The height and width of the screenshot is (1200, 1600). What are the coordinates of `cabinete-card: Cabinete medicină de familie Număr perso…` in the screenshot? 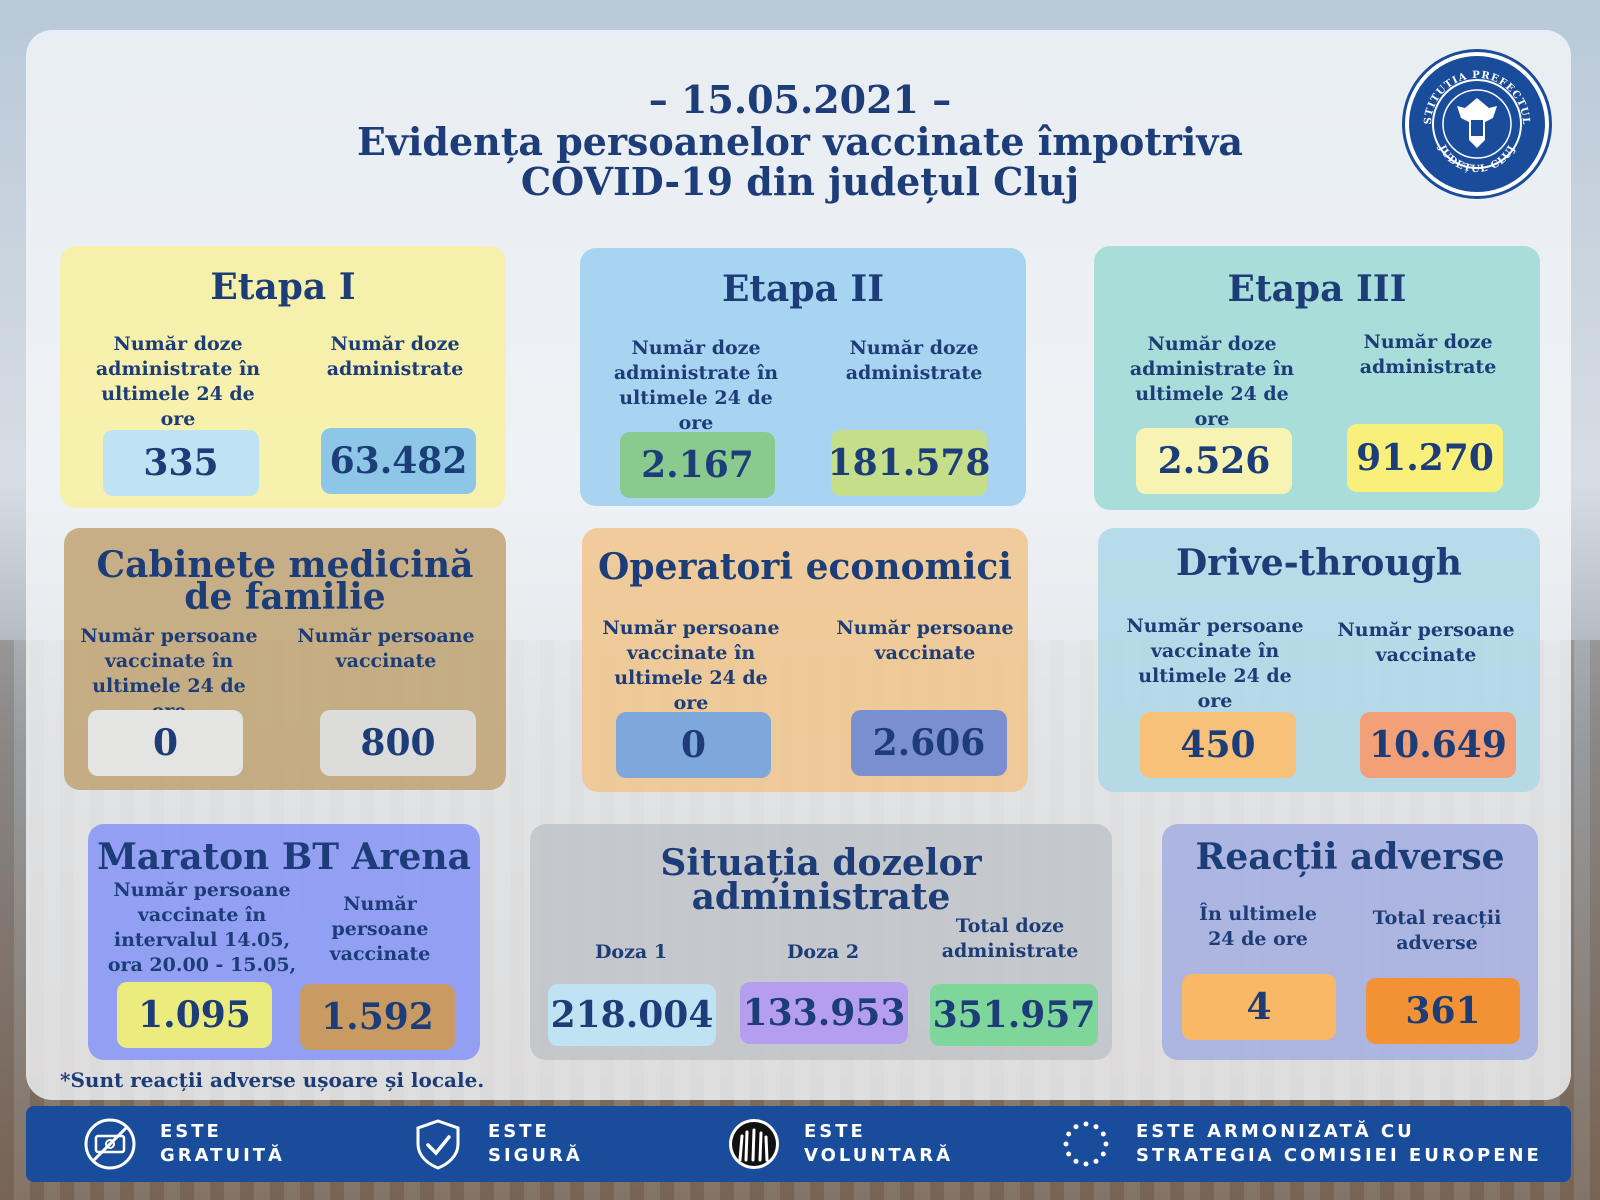 It's located at (285, 659).